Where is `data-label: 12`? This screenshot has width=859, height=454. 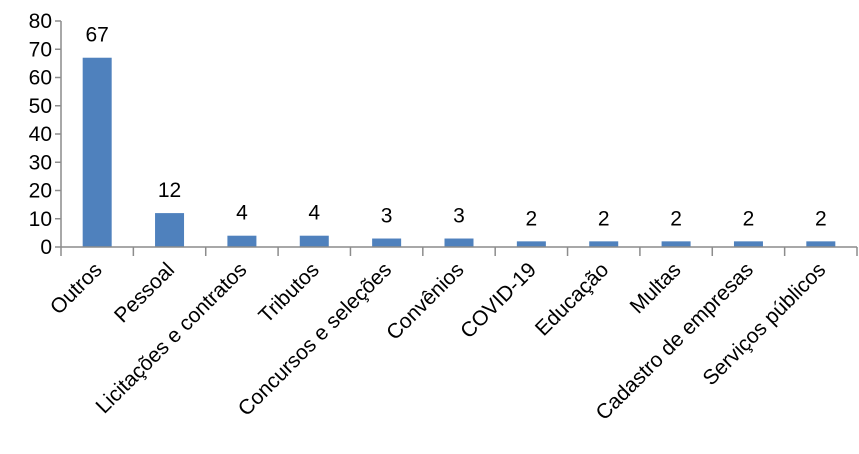 data-label: 12 is located at coordinates (169, 190).